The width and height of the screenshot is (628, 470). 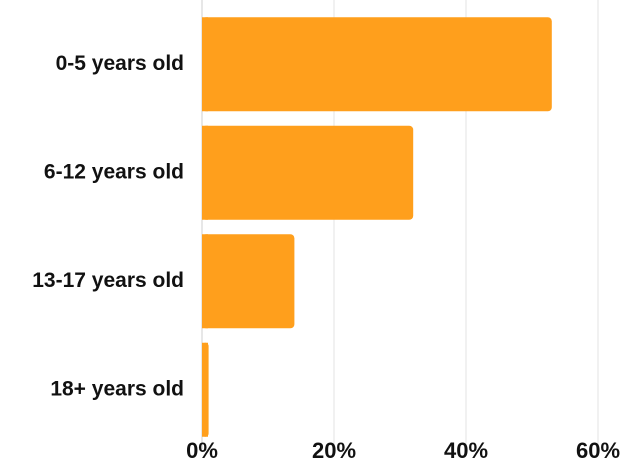 What do you see at coordinates (202, 450) in the screenshot?
I see `x-tick-label: 0%` at bounding box center [202, 450].